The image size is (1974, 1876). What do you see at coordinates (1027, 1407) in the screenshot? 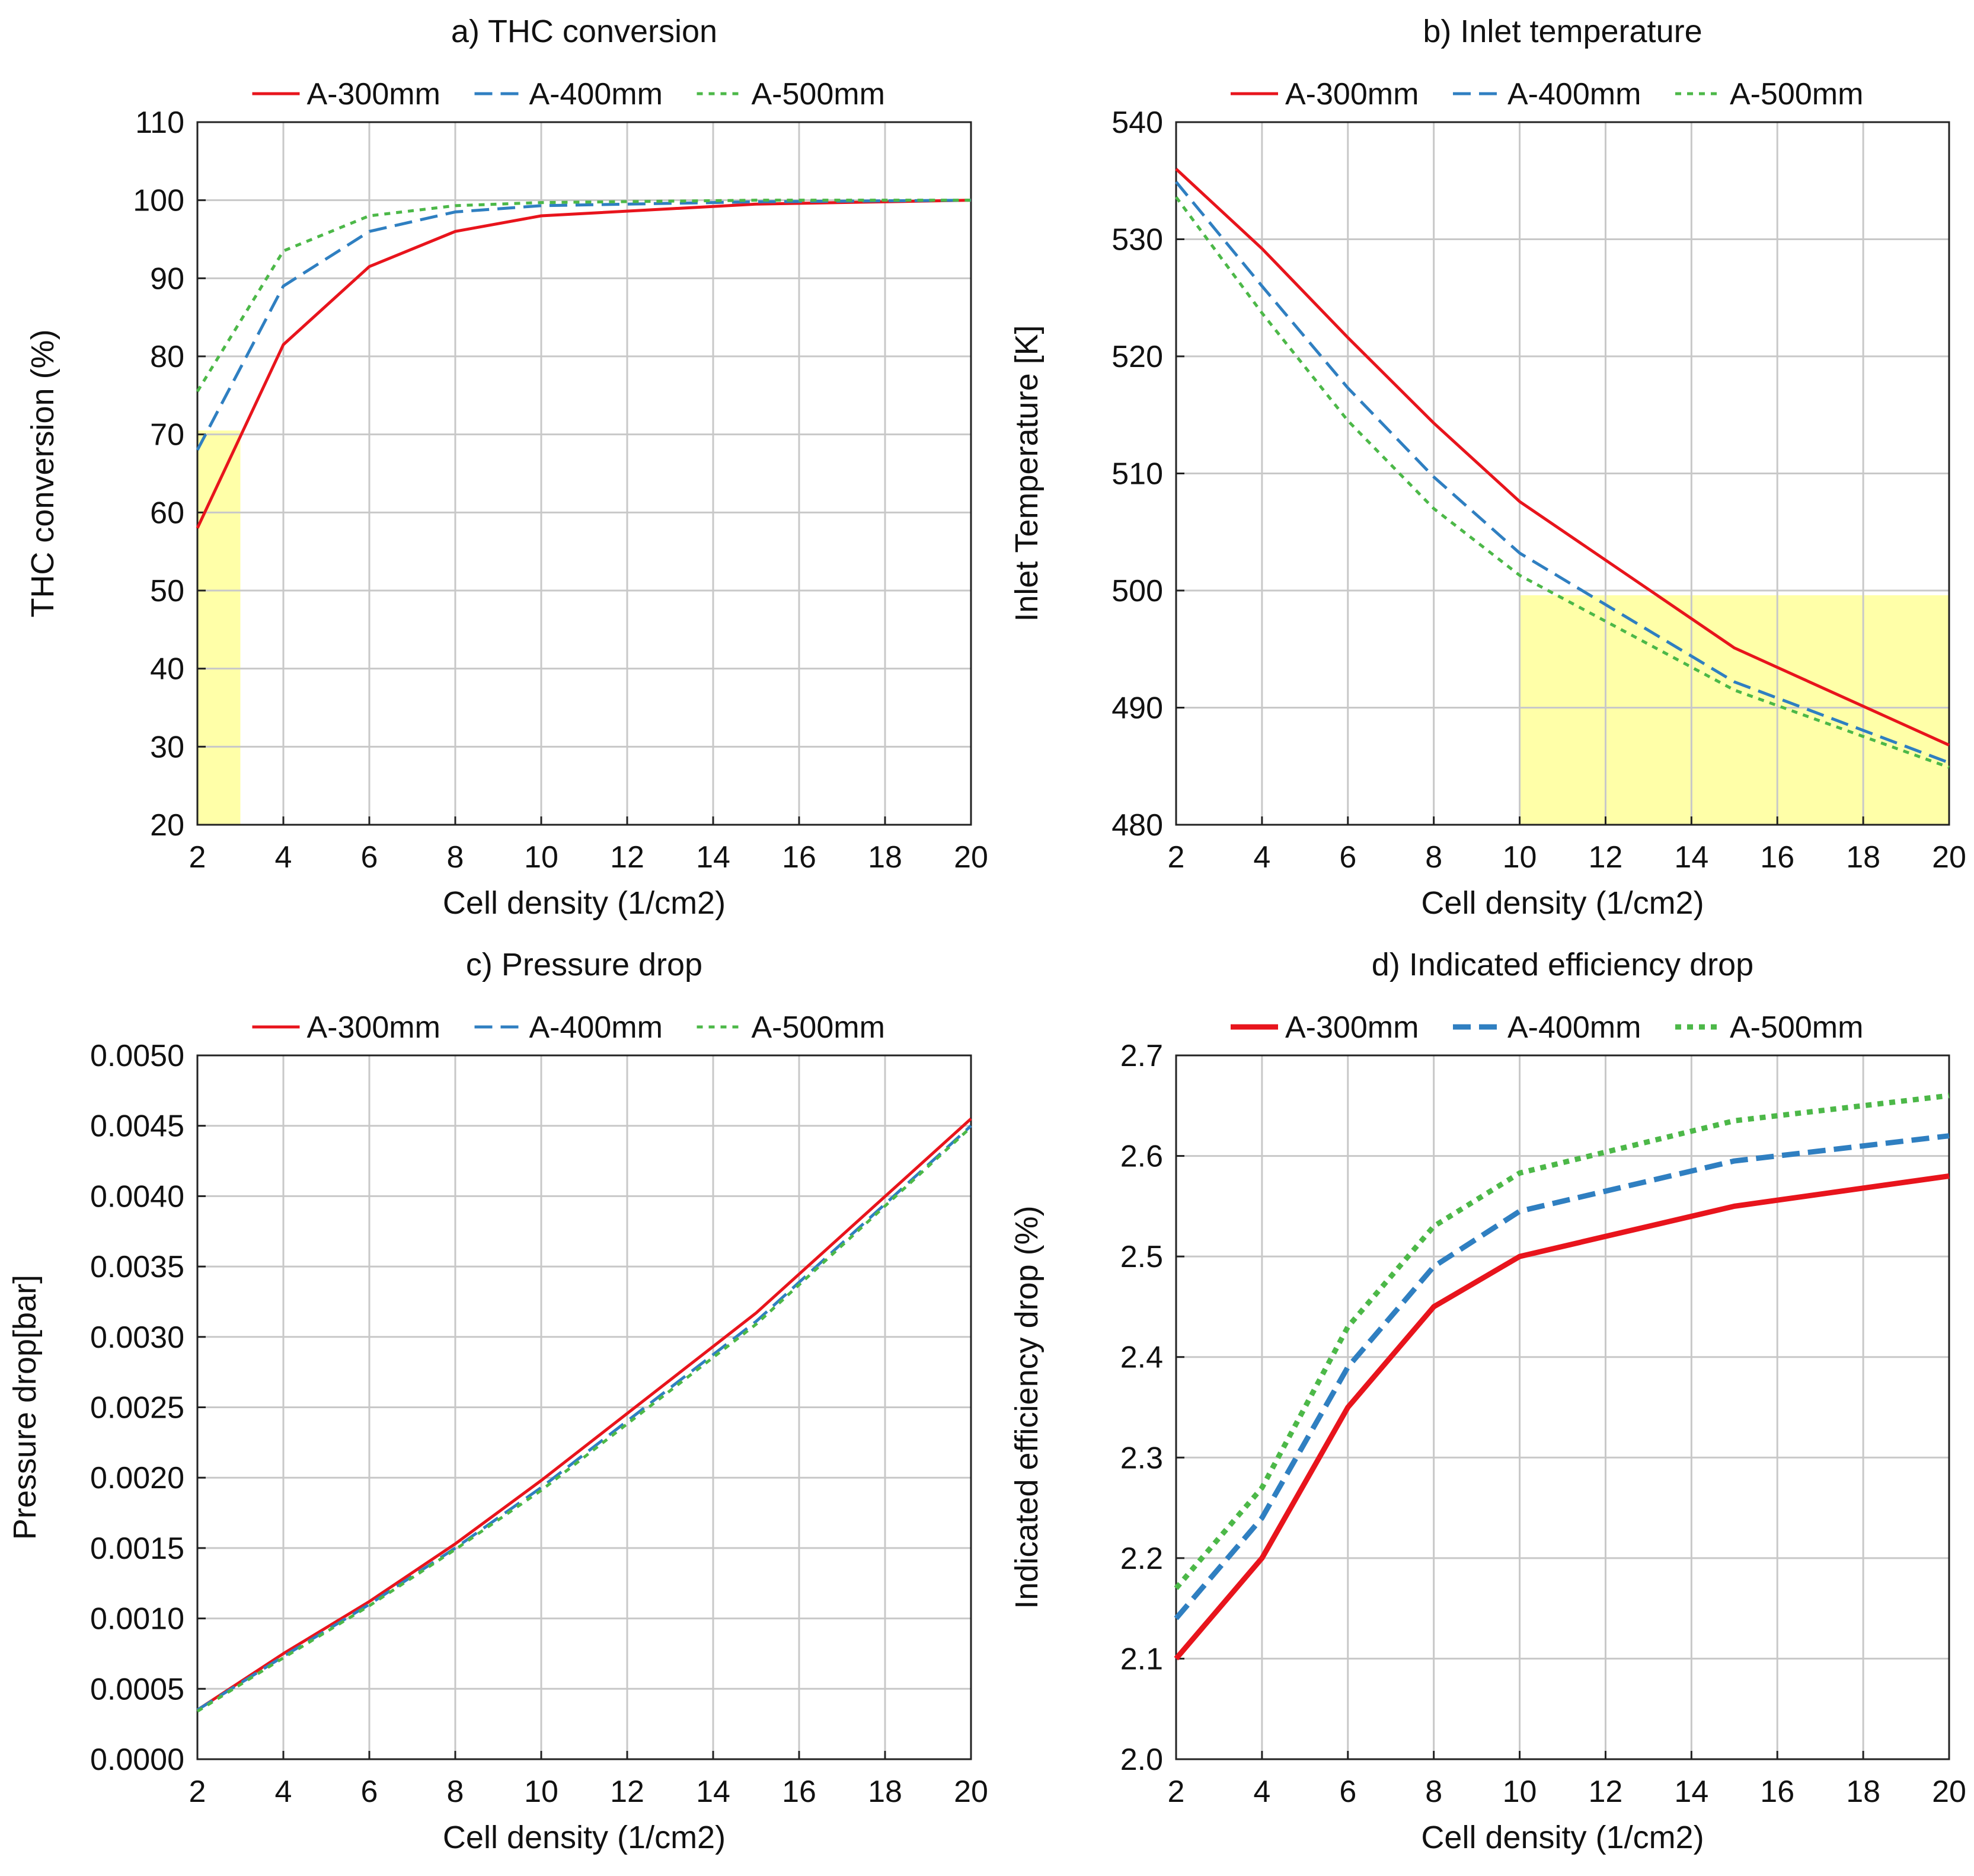
I see `y-axis-label: Indicated efficiency drop (%)` at bounding box center [1027, 1407].